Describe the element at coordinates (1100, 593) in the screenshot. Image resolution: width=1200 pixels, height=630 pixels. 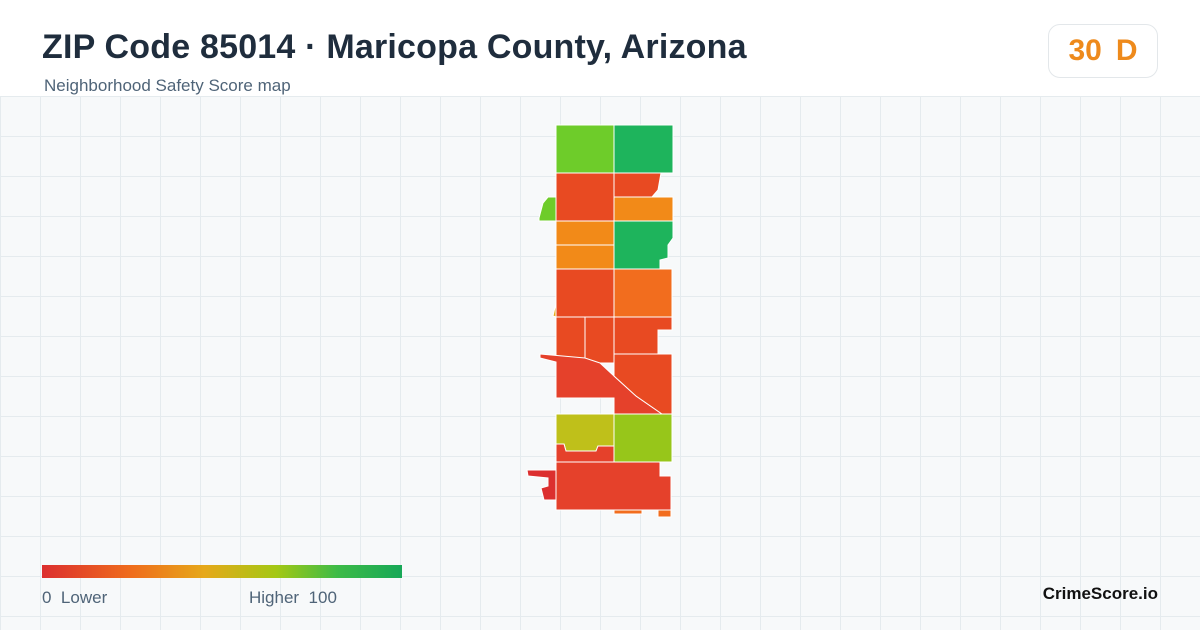
I see `brand-link: CrimeScore.io` at that location.